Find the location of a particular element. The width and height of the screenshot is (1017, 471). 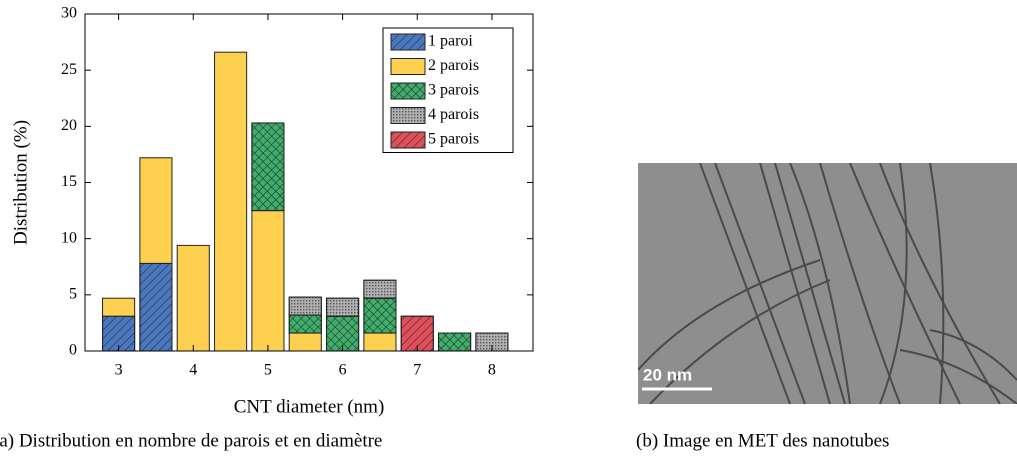

x-tick-label: 3 is located at coordinates (119, 370).